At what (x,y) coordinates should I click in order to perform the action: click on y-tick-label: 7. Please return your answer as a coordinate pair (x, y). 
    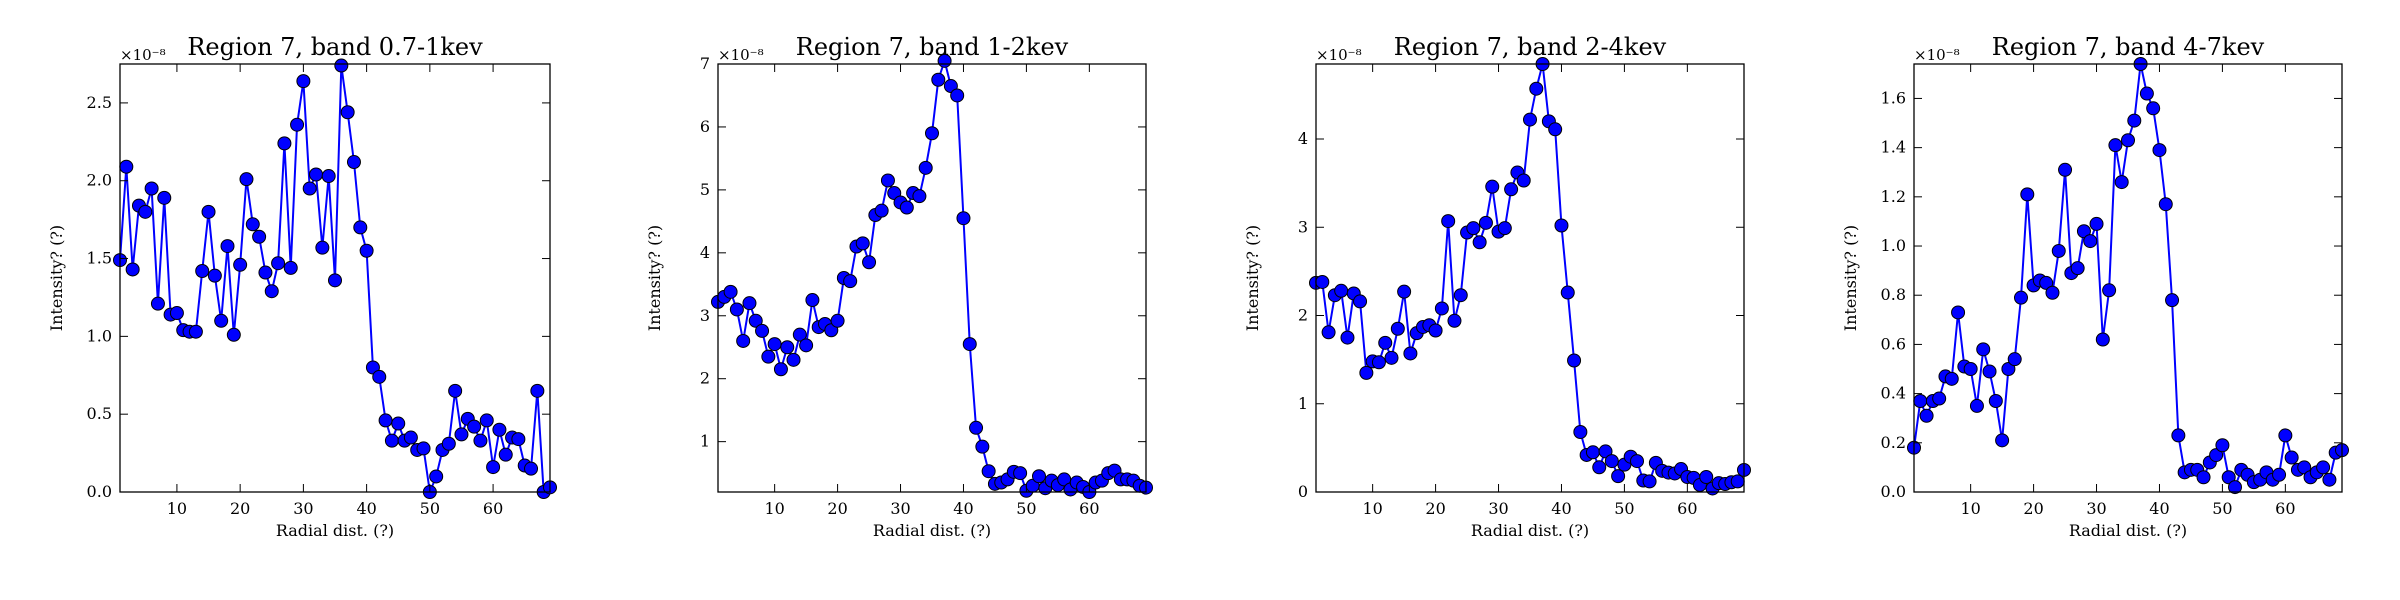
    Looking at the image, I should click on (705, 63).